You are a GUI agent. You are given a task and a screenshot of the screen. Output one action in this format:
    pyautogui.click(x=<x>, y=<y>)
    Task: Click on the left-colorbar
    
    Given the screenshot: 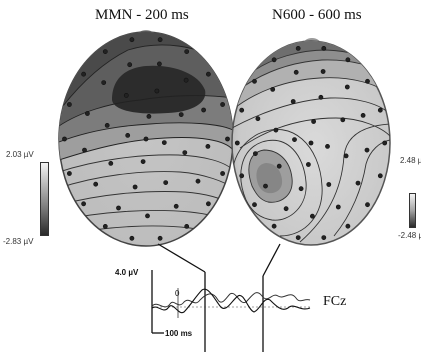 What is the action you would take?
    pyautogui.click(x=44, y=199)
    